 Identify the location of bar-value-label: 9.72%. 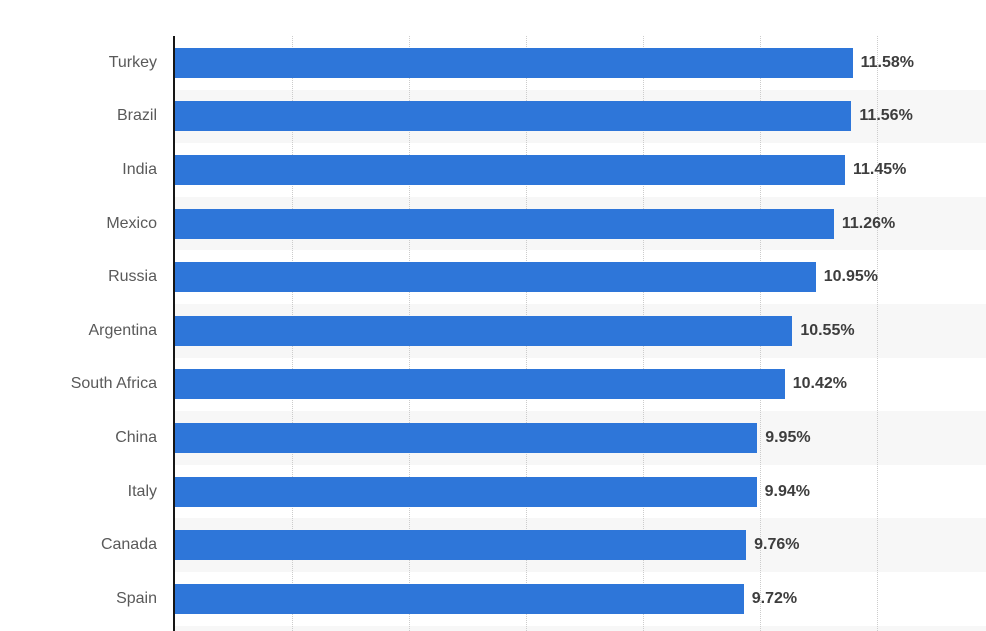
(774, 598).